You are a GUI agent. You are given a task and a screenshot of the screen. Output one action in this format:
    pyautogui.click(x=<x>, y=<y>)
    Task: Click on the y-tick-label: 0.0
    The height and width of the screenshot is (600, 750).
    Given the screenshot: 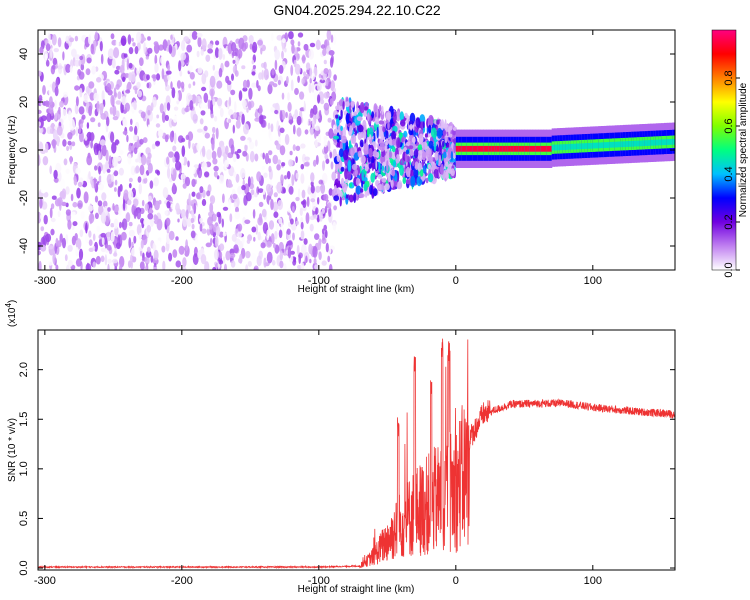 What is the action you would take?
    pyautogui.click(x=24, y=567)
    